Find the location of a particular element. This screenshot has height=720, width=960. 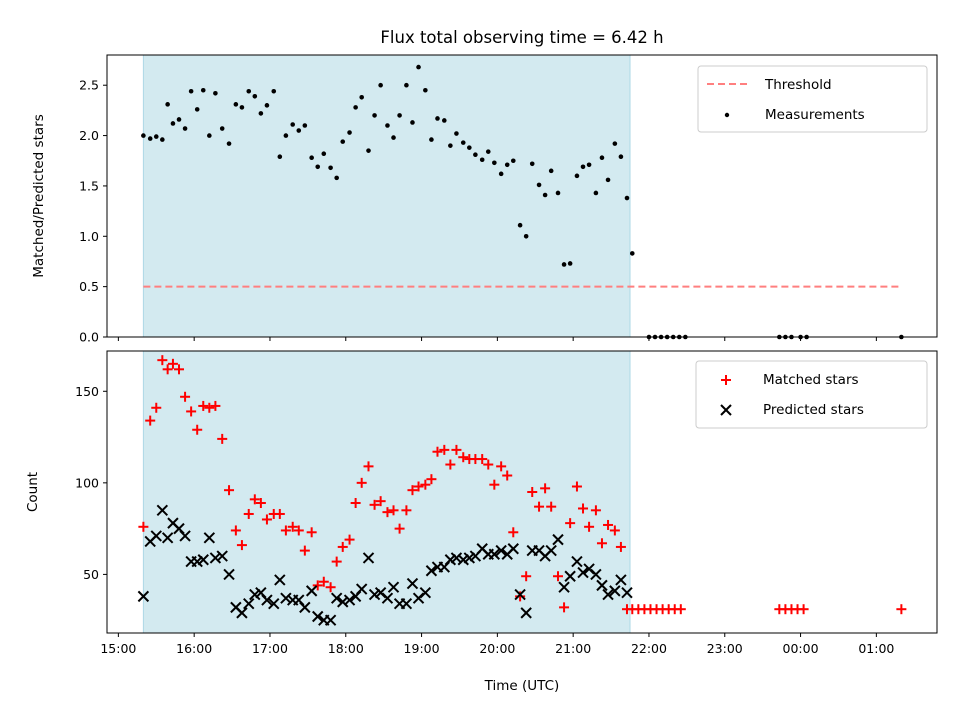

legend-x-marker-b is located at coordinates (726, 410).